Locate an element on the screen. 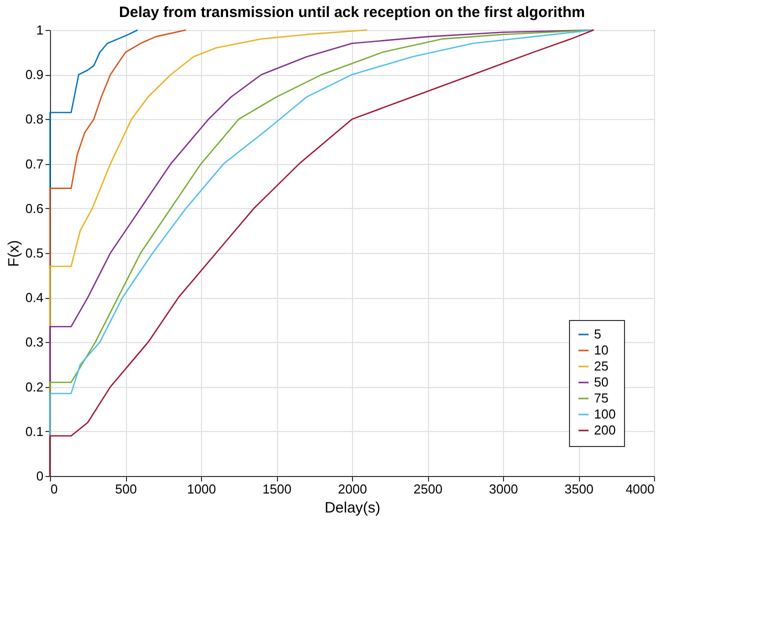  legend-label: 75 is located at coordinates (601, 398).